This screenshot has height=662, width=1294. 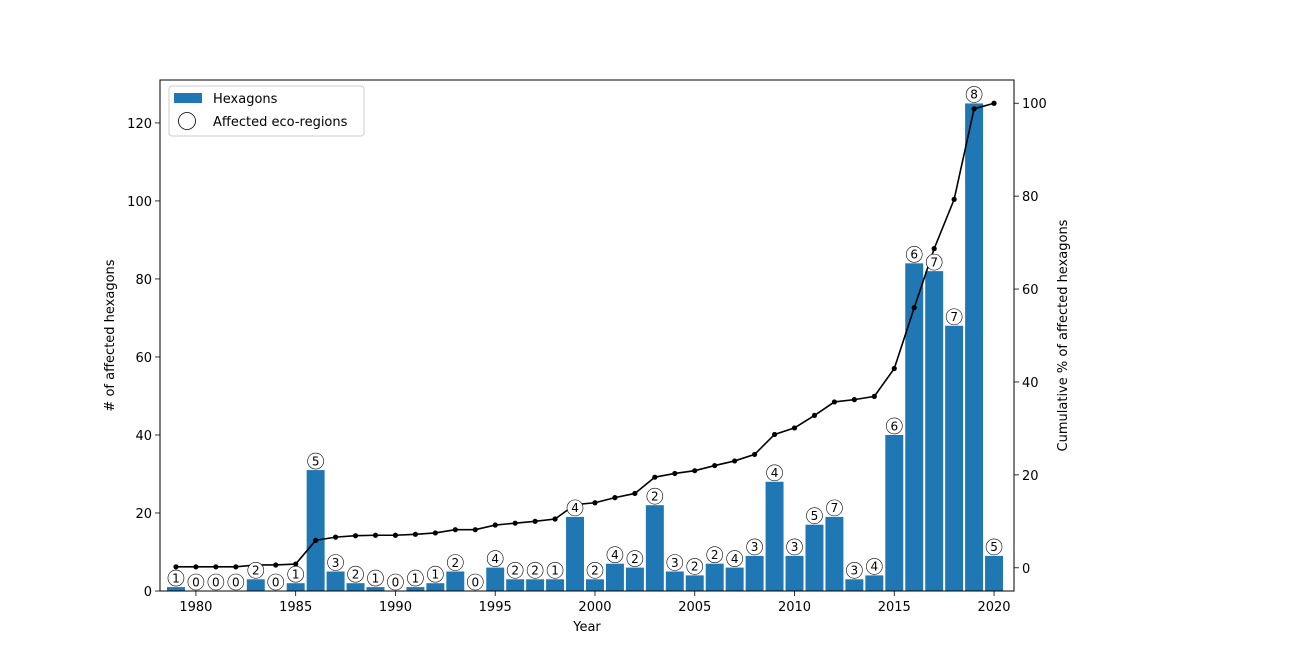 What do you see at coordinates (196, 567) in the screenshot?
I see `cumulative-point-1980` at bounding box center [196, 567].